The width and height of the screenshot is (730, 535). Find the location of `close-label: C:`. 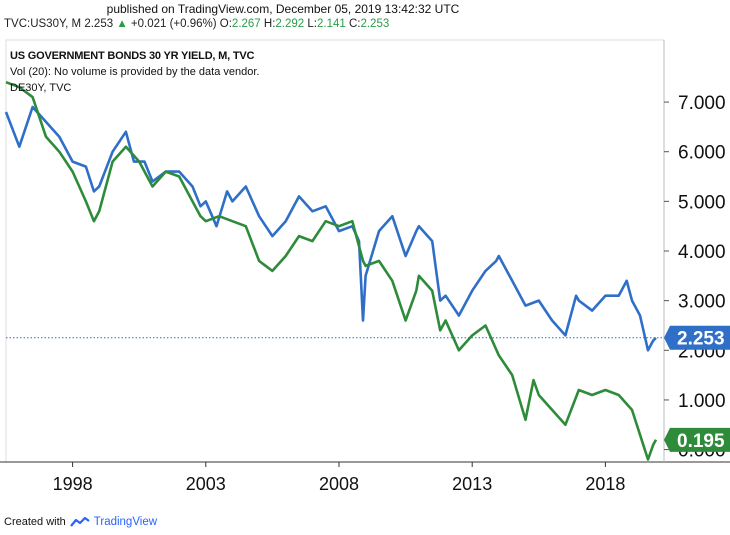

close-label: C: is located at coordinates (354, 24).